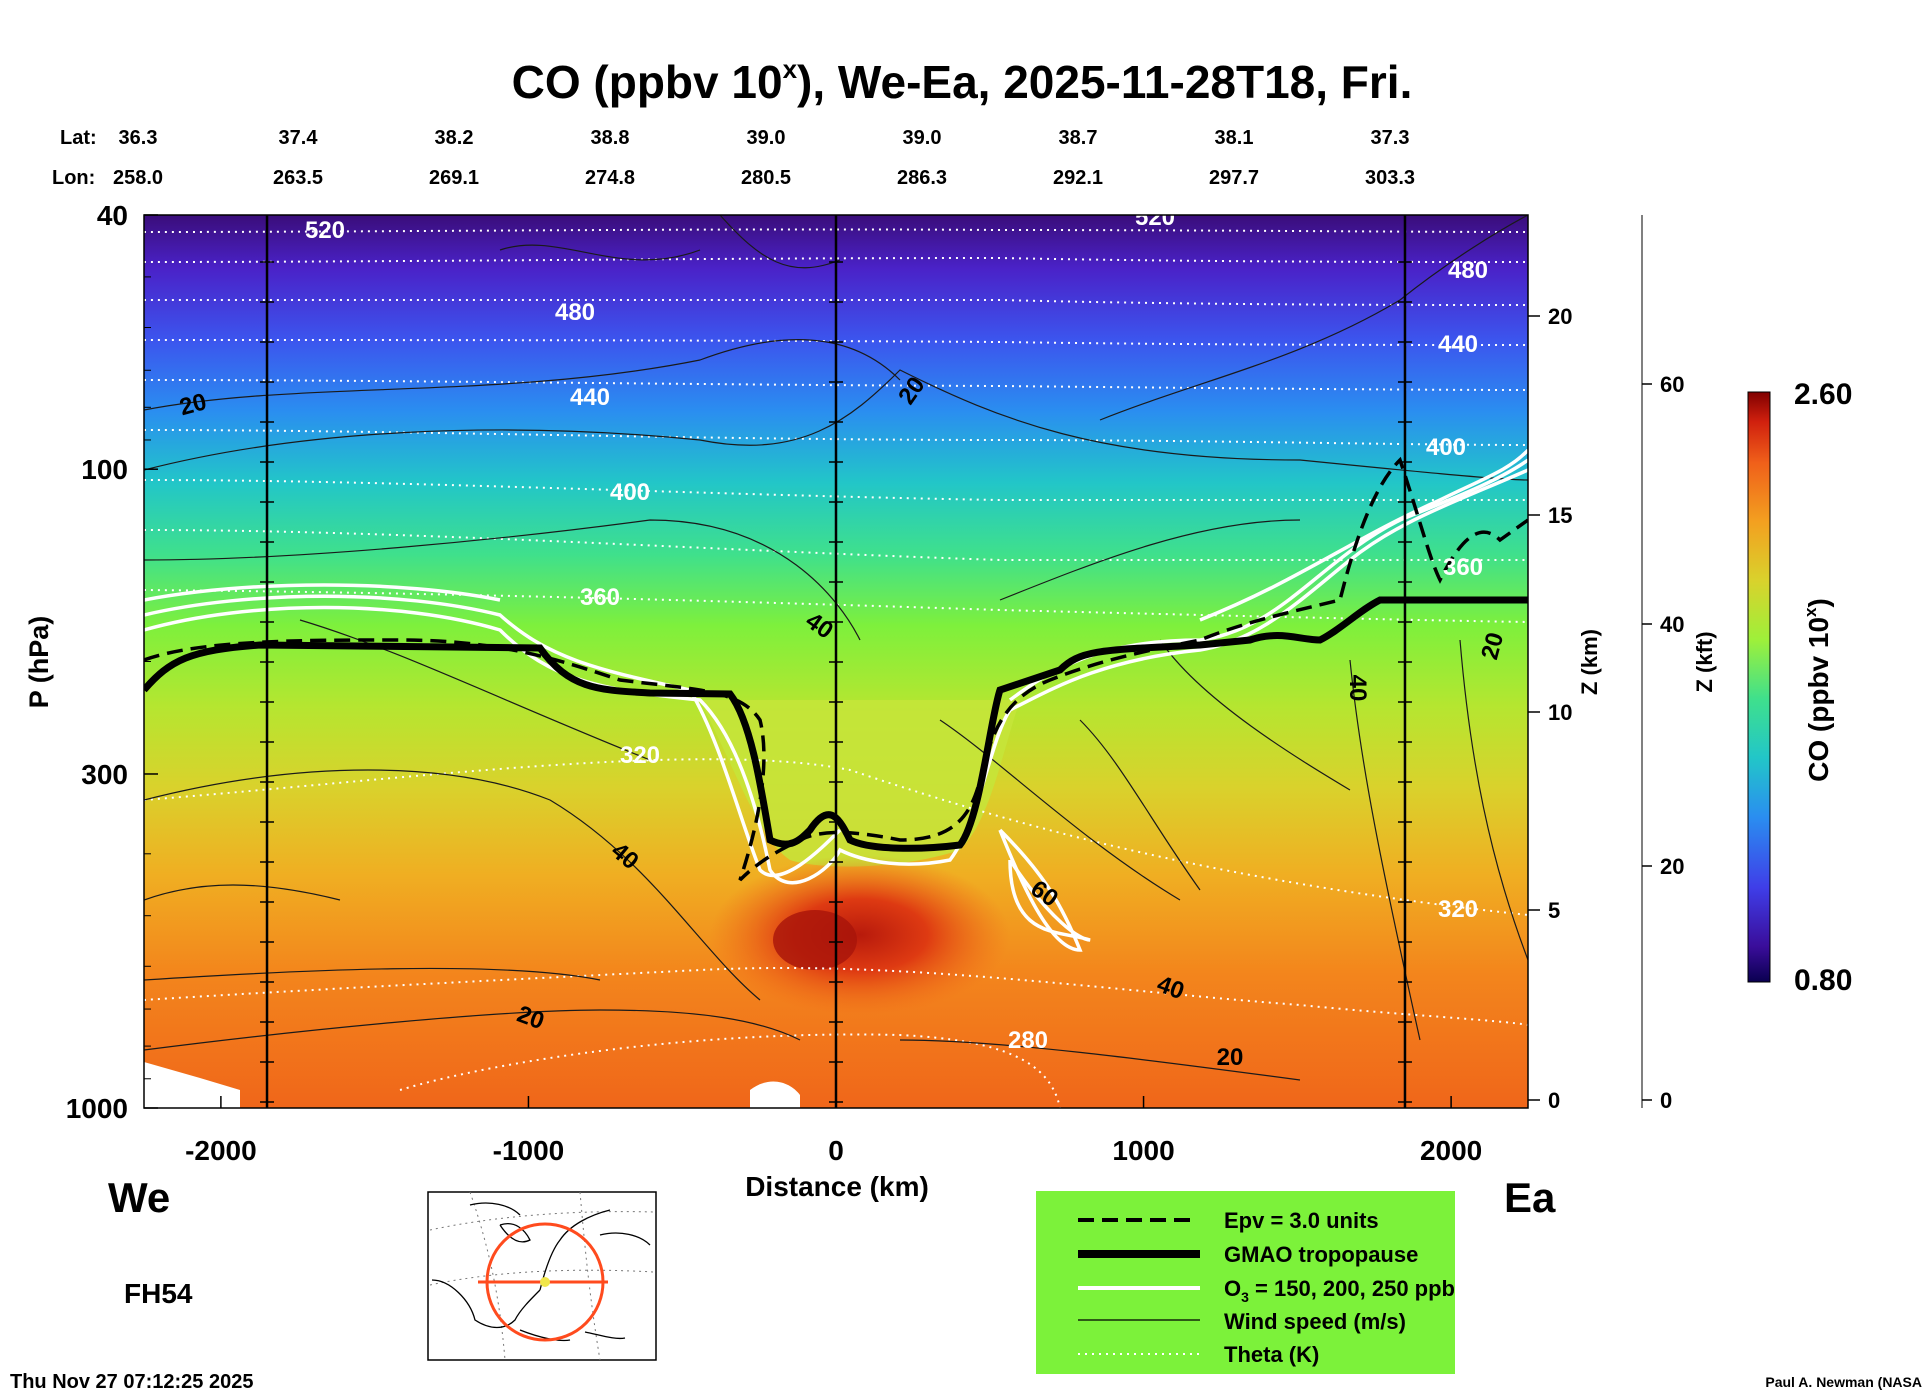 The height and width of the screenshot is (1394, 1926). Describe the element at coordinates (1390, 178) in the screenshot. I see `lon-value: 303.3` at that location.